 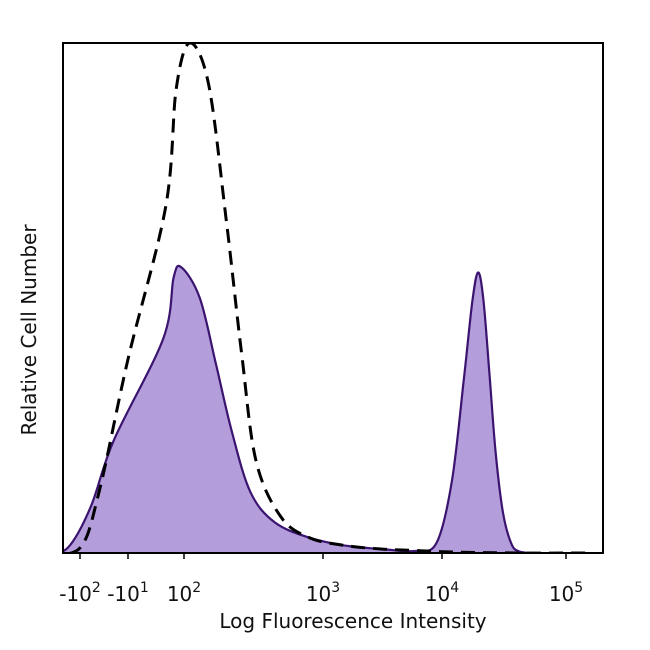 I want to click on x-tick-label: 10⁵, so click(x=566, y=593).